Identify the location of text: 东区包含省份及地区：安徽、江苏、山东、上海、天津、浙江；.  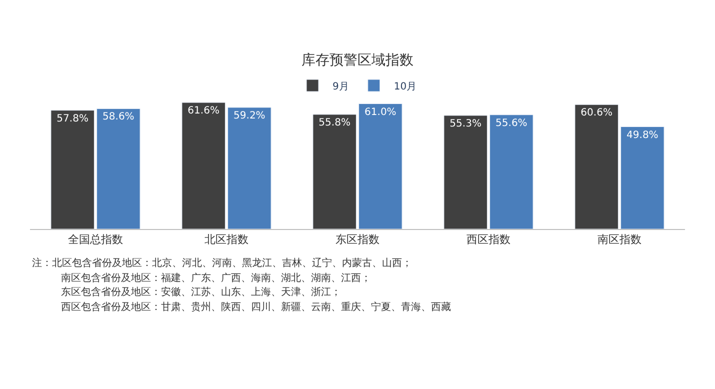
(201, 292).